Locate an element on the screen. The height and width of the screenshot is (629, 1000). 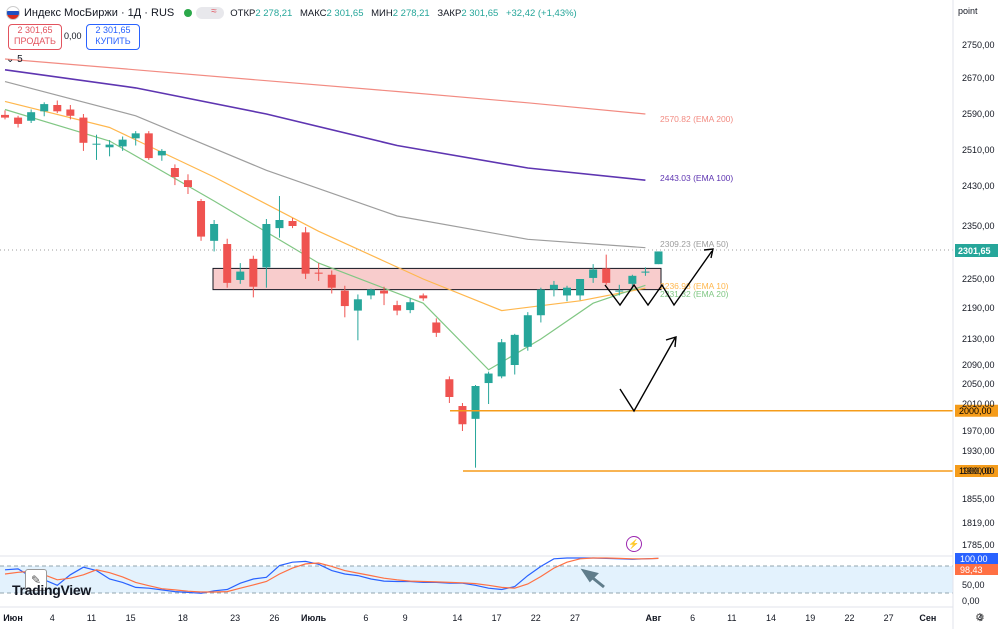
x-tick-label: 22 is located at coordinates (849, 618).